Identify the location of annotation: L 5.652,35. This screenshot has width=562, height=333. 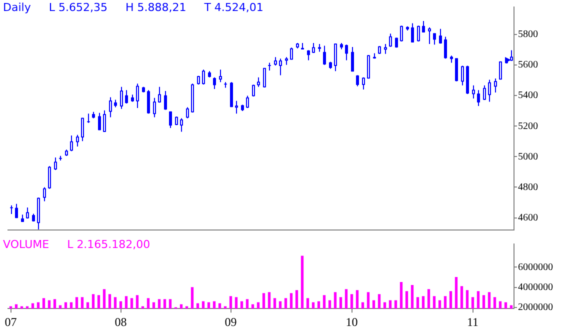
(78, 7).